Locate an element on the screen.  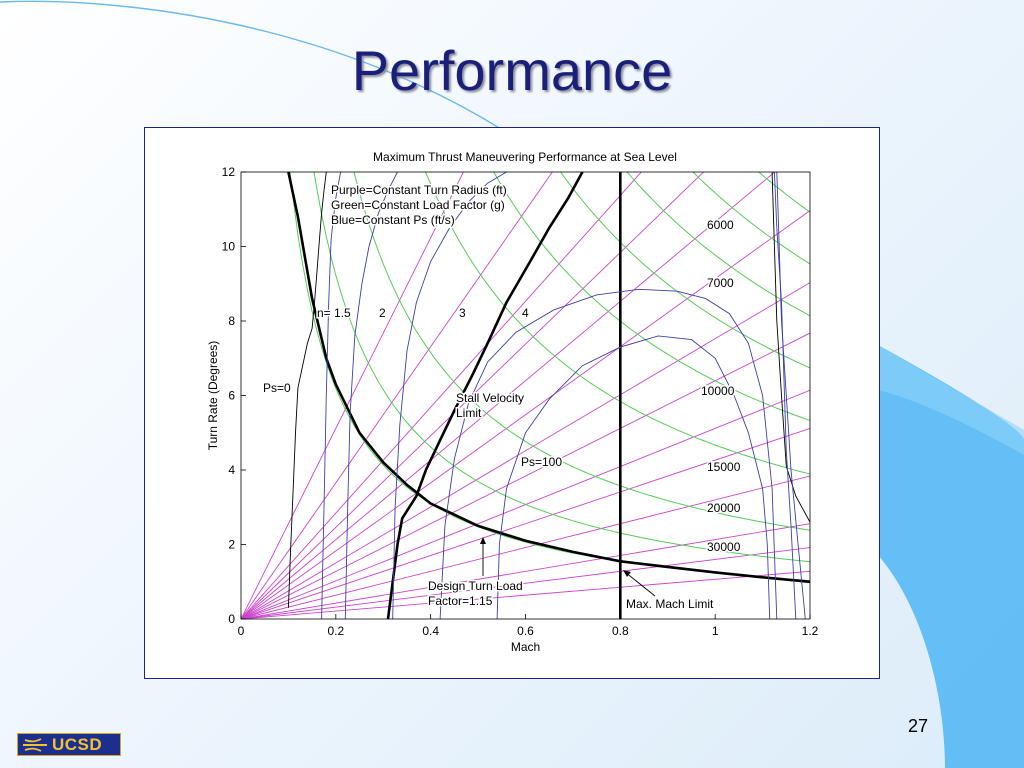
ps100-label: Ps=100 is located at coordinates (541, 462).